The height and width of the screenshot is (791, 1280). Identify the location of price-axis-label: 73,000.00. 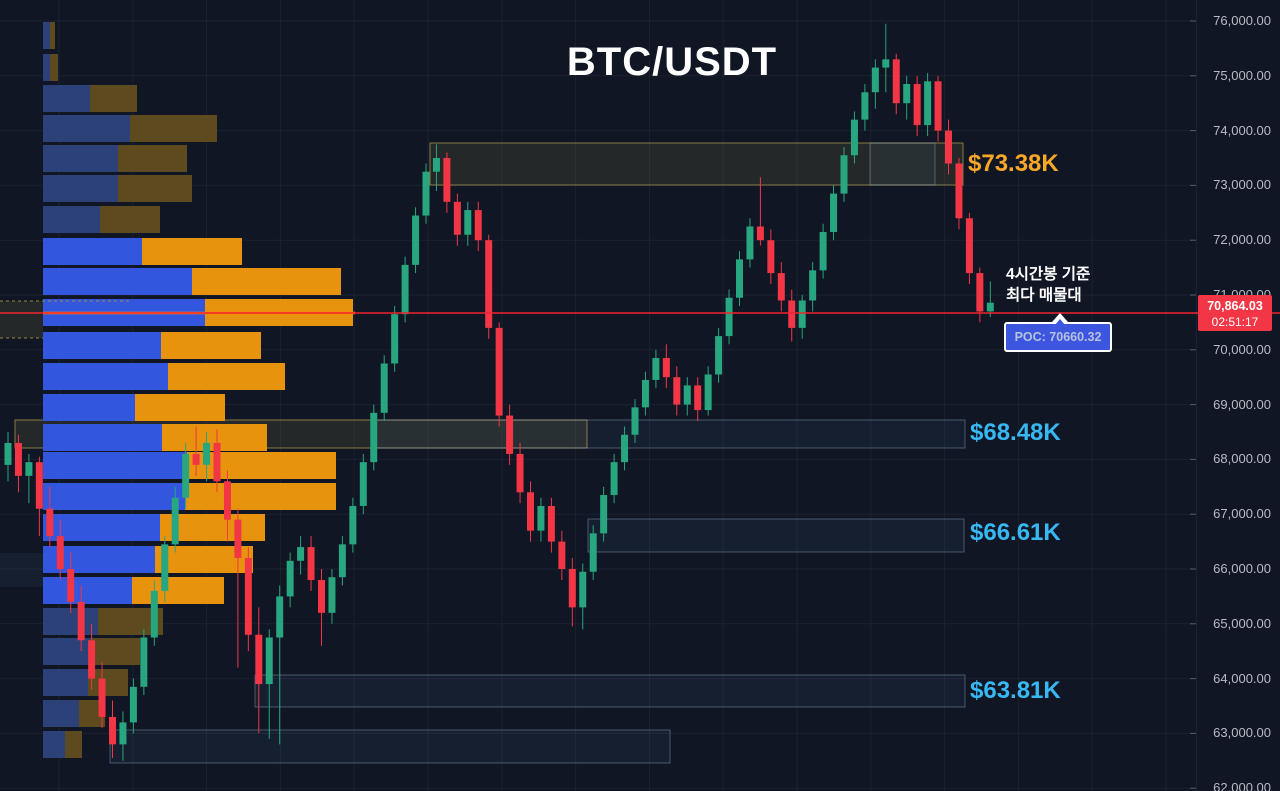
(1242, 185).